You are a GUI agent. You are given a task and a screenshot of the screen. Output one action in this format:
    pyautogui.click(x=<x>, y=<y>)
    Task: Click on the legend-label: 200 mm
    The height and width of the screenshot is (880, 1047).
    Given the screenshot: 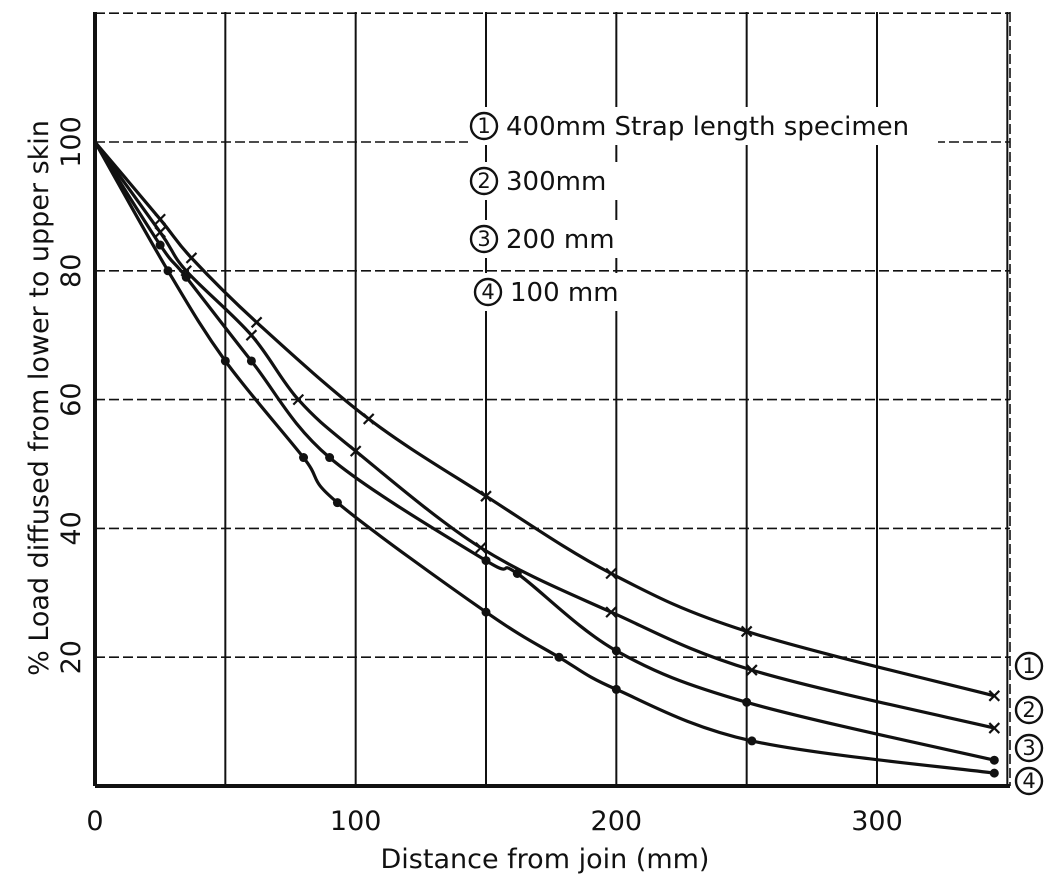 What is the action you would take?
    pyautogui.click(x=560, y=240)
    